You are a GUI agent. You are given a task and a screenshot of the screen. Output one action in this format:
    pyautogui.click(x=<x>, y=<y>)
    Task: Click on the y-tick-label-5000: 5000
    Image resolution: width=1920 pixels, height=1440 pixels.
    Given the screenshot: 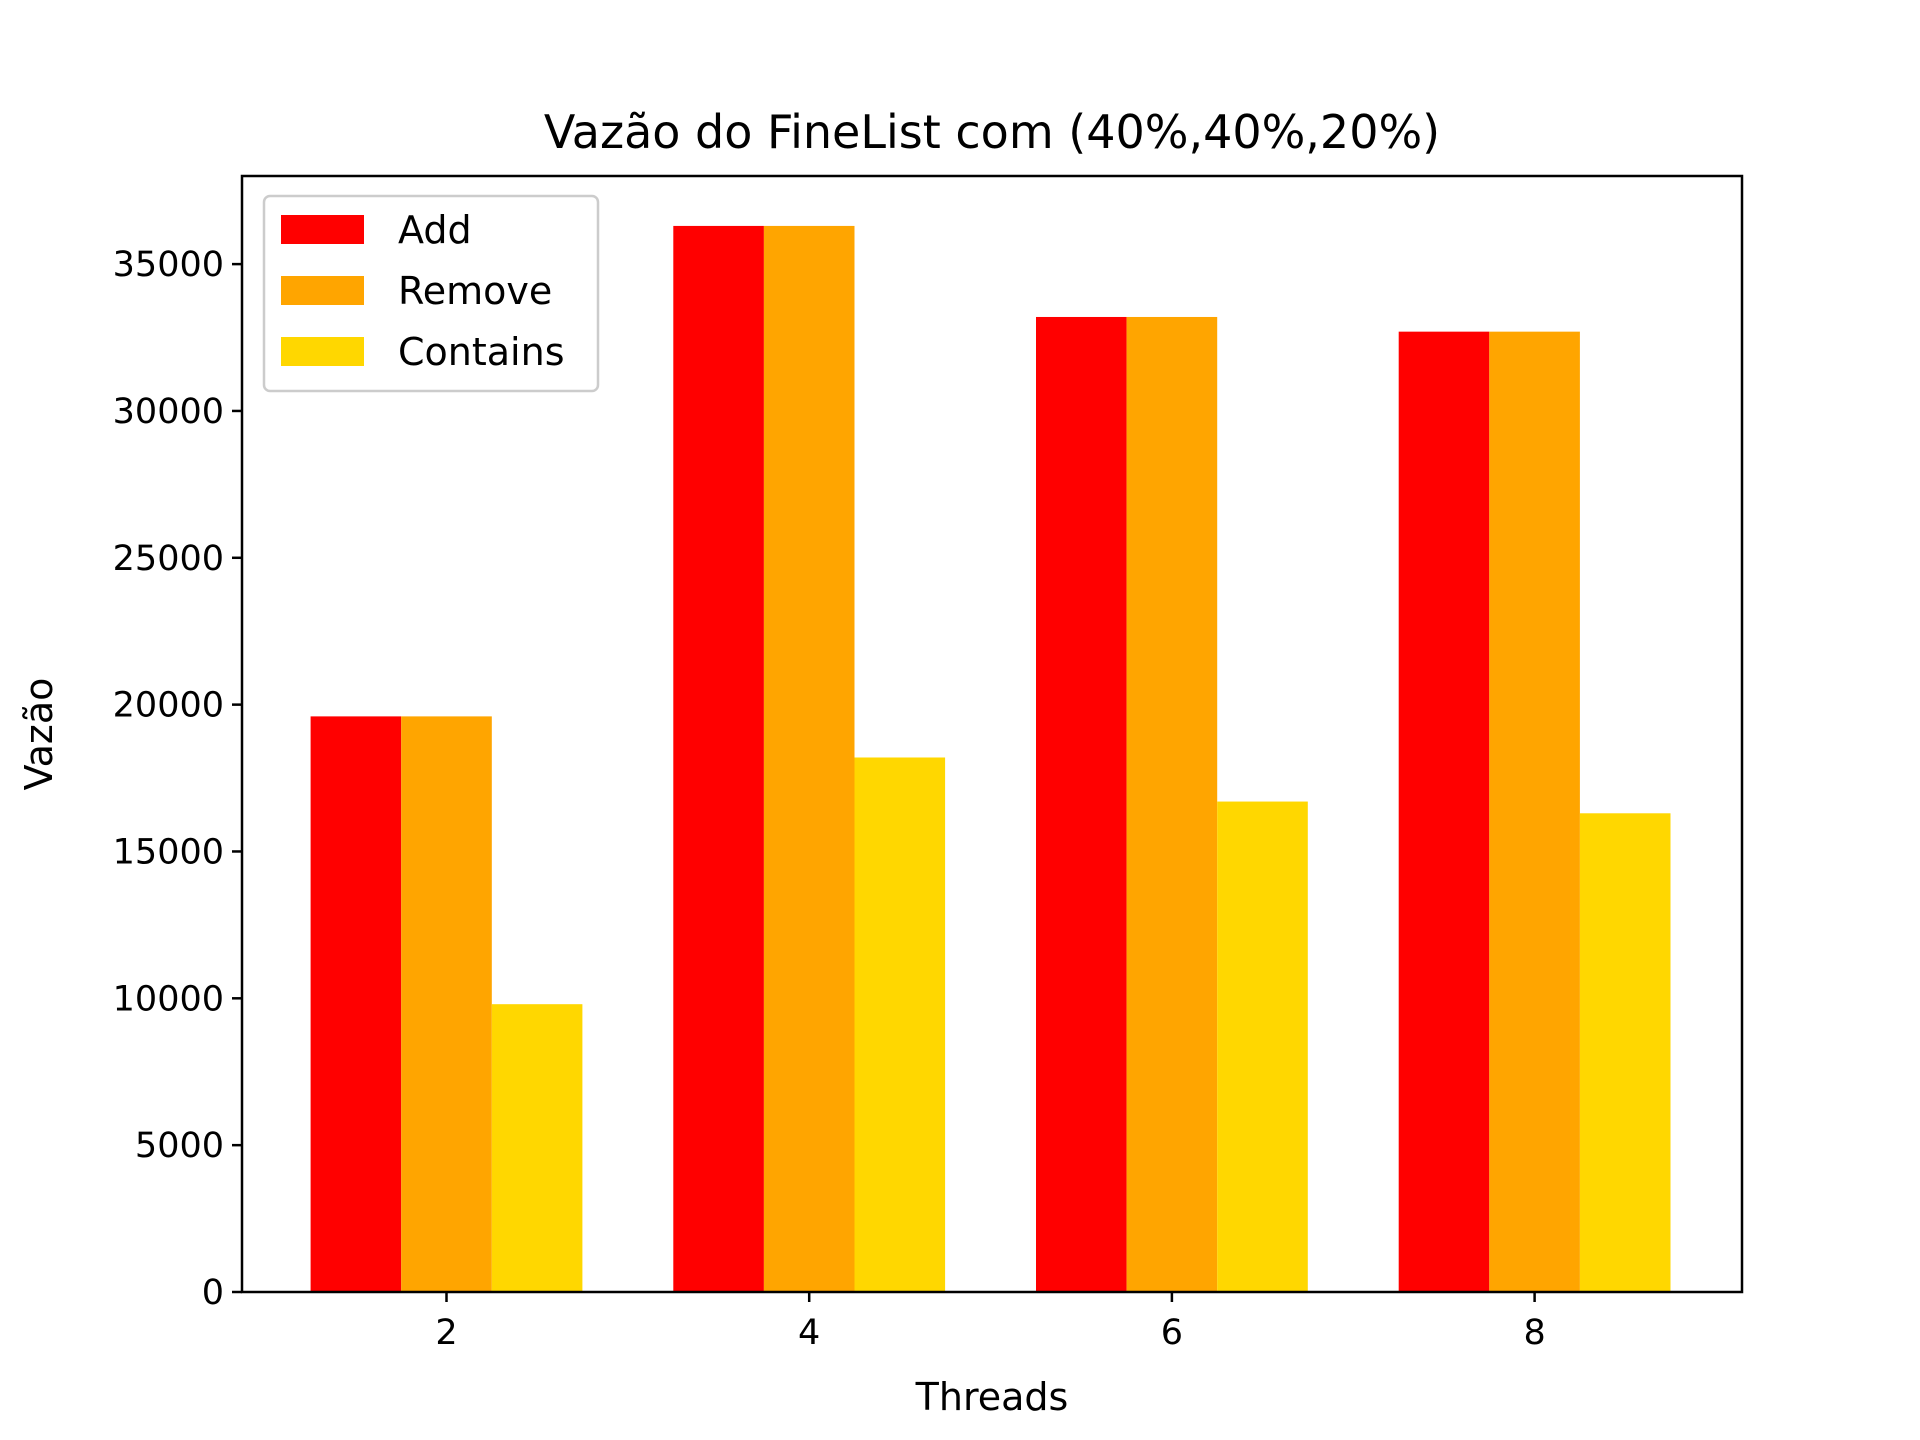 What is the action you would take?
    pyautogui.click(x=179, y=1146)
    